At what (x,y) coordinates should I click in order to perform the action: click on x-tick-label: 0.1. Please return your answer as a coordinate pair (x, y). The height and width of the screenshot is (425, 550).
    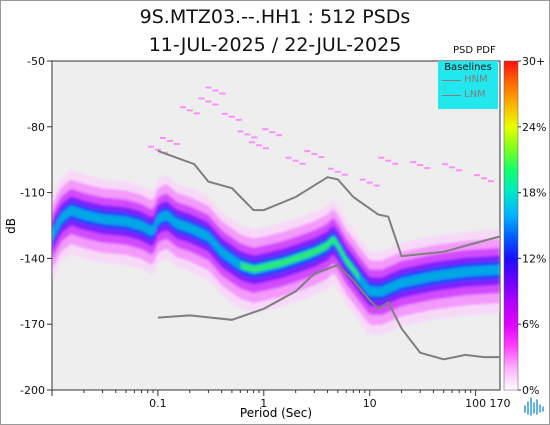
    Looking at the image, I should click on (158, 403).